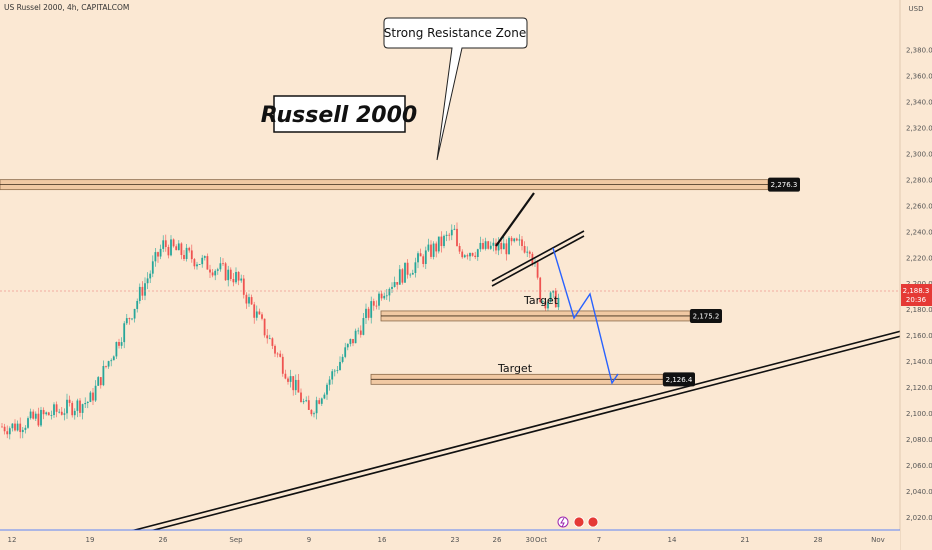 This screenshot has width=932, height=550. Describe the element at coordinates (916, 275) in the screenshot. I see `price-axis` at that location.